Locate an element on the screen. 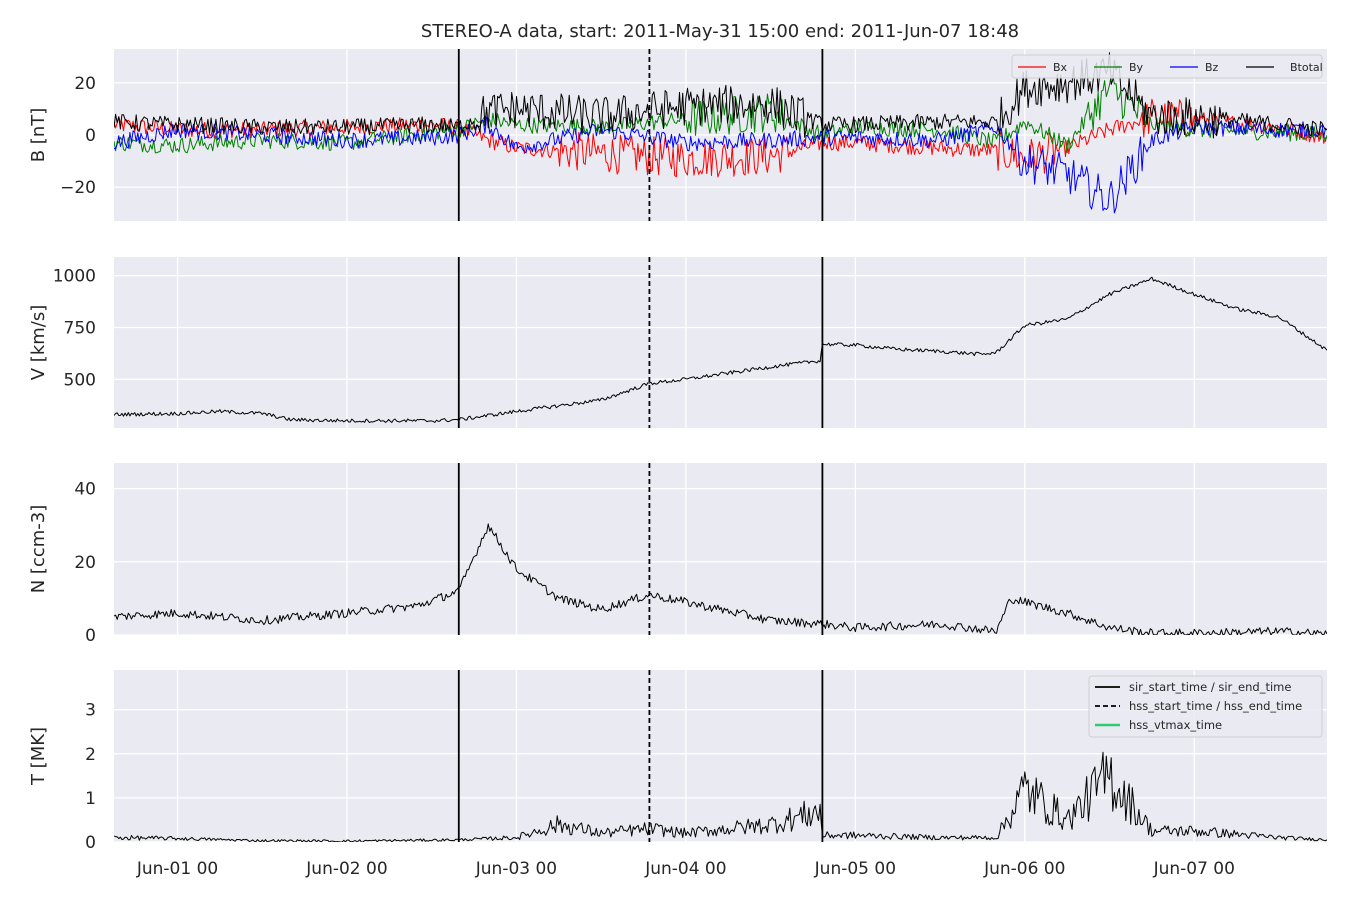  series-line-by is located at coordinates (720, 114).